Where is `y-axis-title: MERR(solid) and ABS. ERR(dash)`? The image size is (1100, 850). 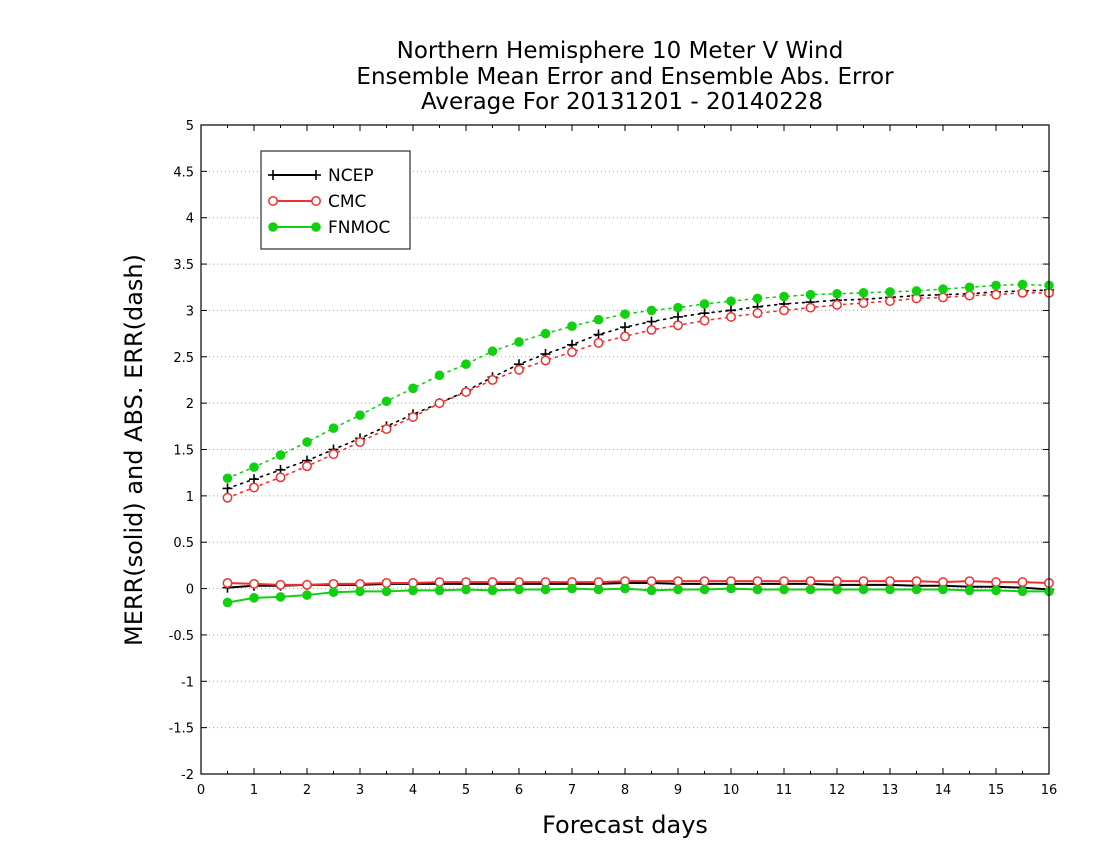
y-axis-title: MERR(solid) and ABS. ERR(dash) is located at coordinates (134, 450).